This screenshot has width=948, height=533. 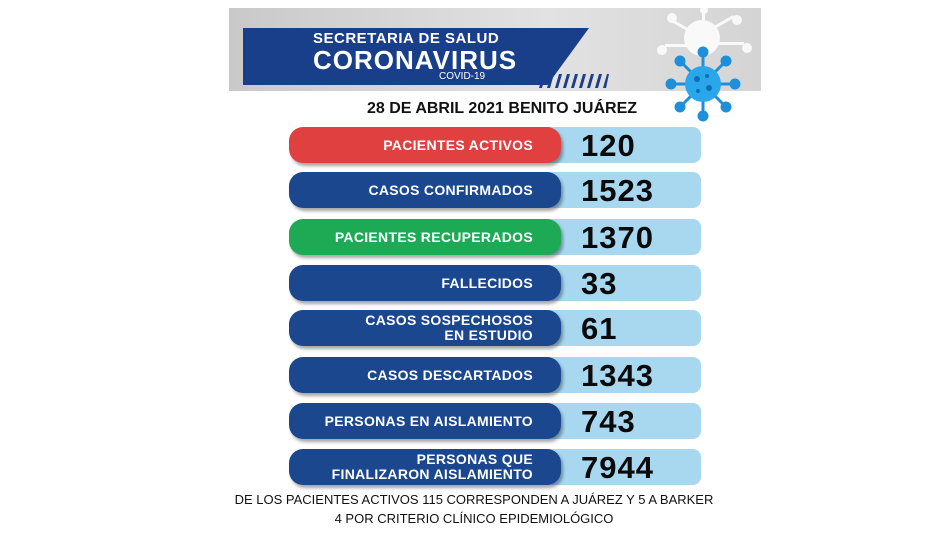 I want to click on coronavirus-icon, so click(x=703, y=84).